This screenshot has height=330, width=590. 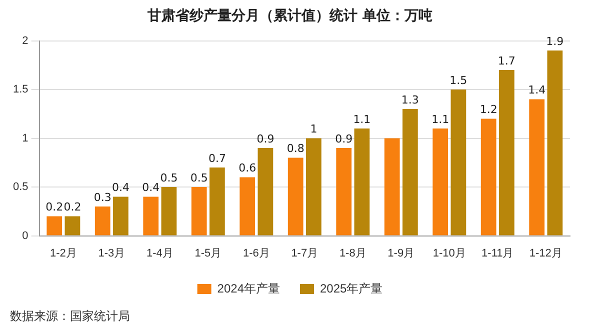 I want to click on x-tick-label: 1-7月, so click(x=304, y=253).